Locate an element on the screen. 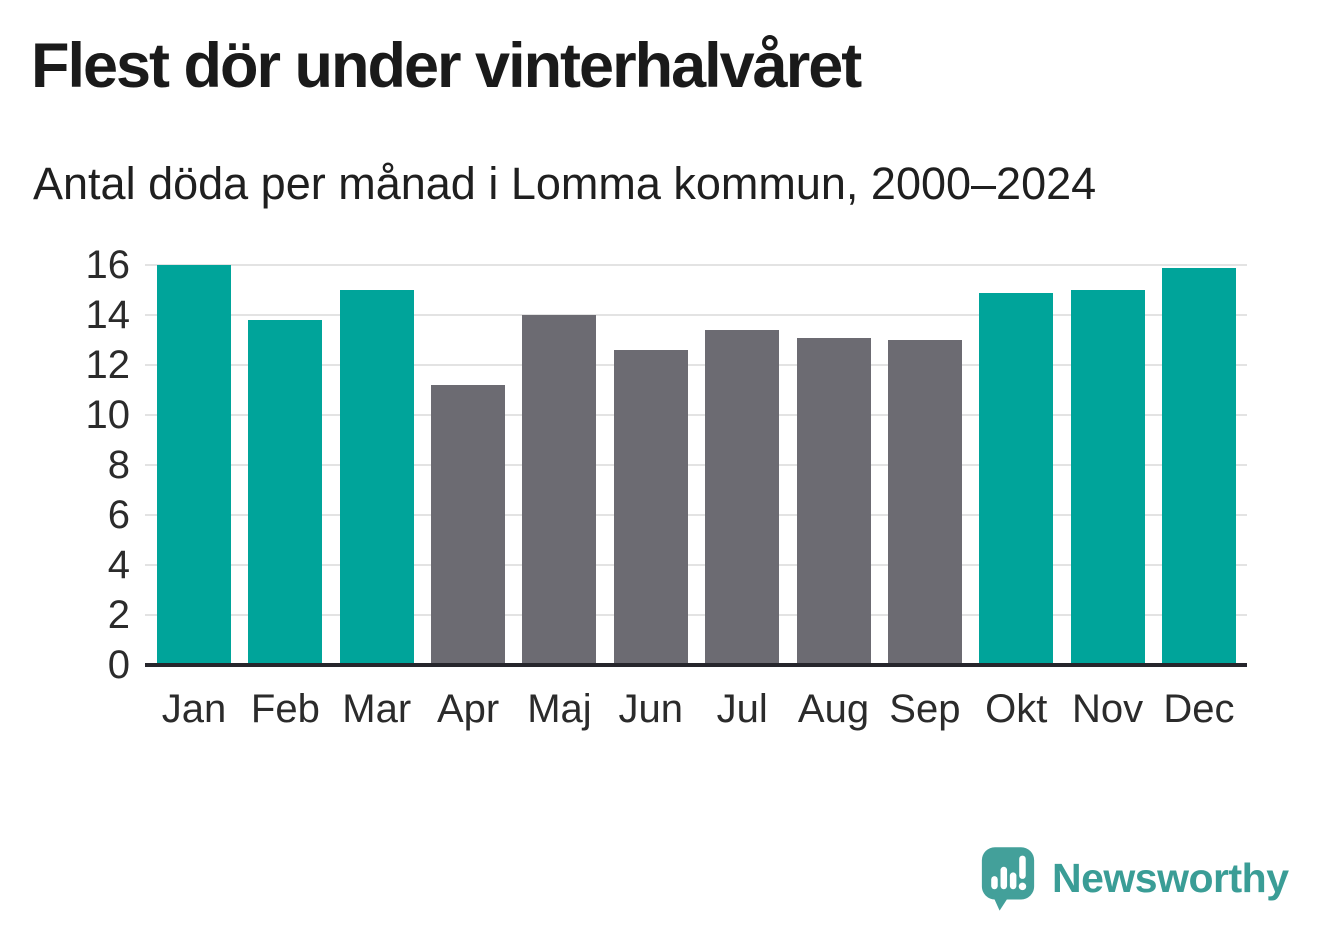  y-tick-label-4: 4 is located at coordinates (118, 565).